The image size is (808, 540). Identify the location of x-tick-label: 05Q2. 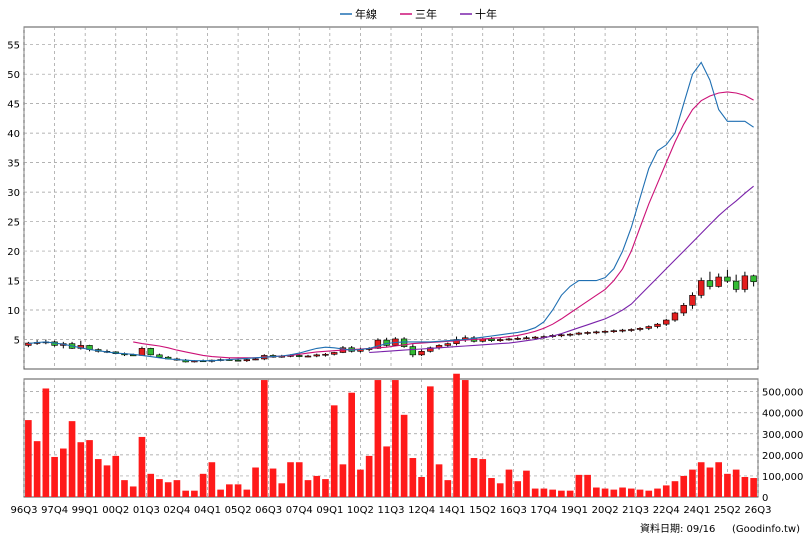
(238, 510).